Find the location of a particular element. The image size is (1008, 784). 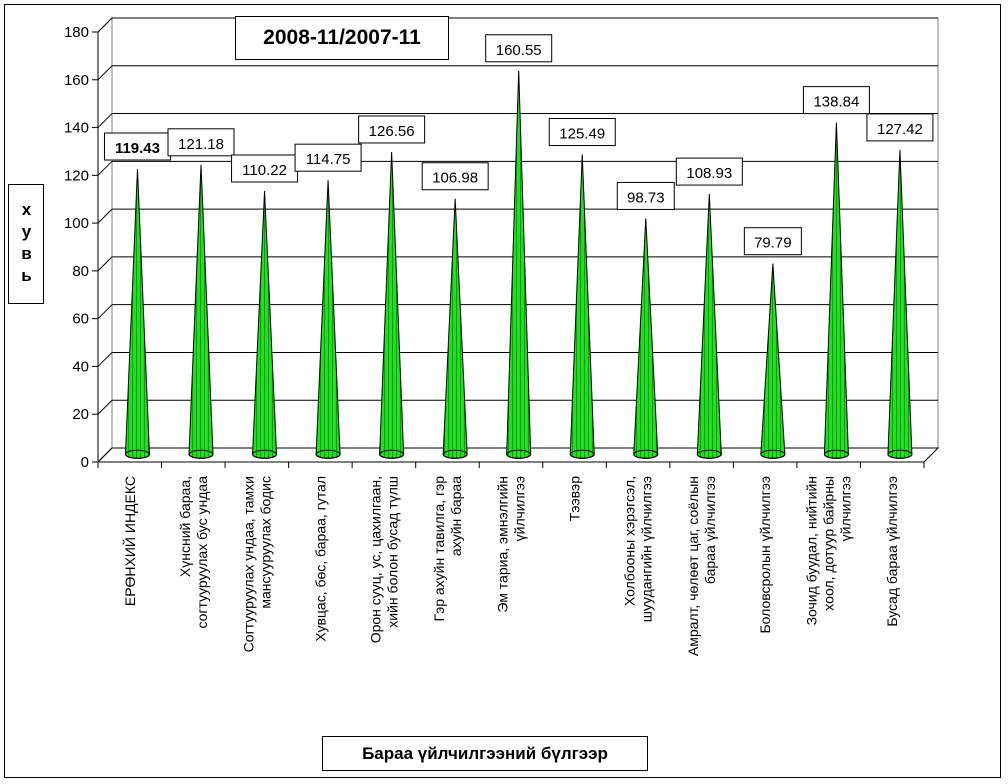

chart-title: 2008-11/2007-11 is located at coordinates (342, 38).